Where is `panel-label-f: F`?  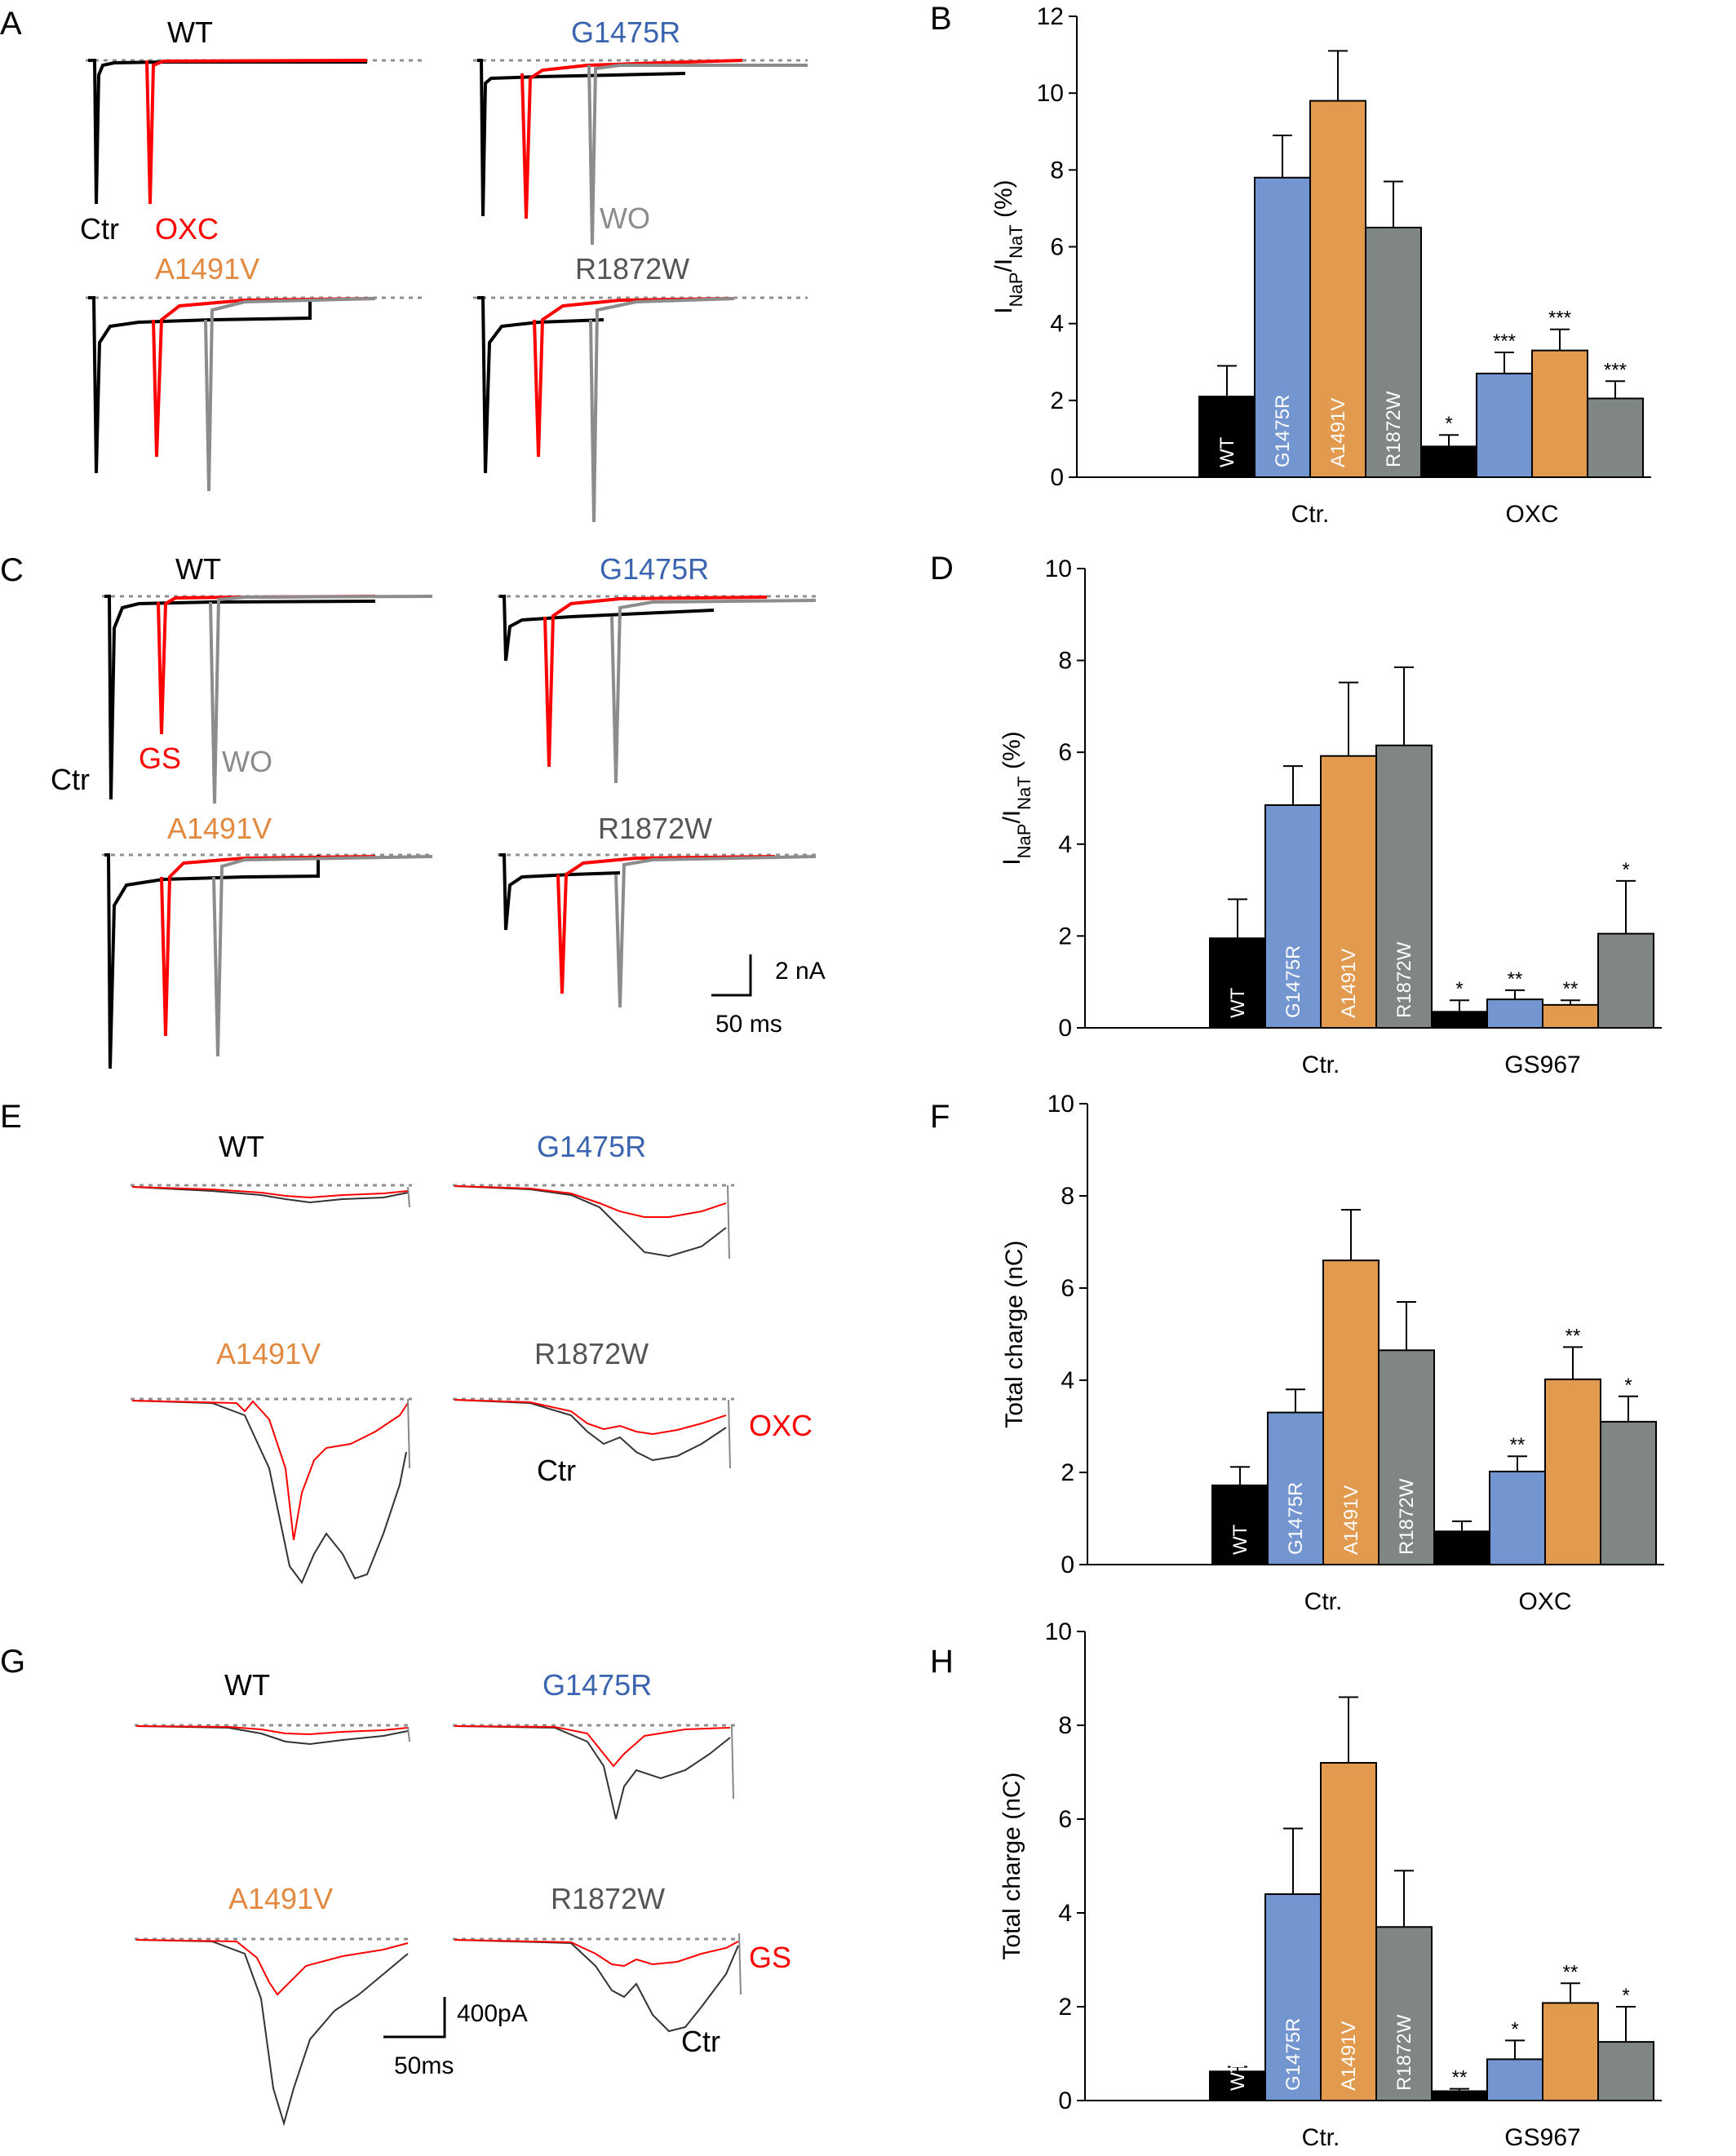
panel-label-f: F is located at coordinates (940, 1117).